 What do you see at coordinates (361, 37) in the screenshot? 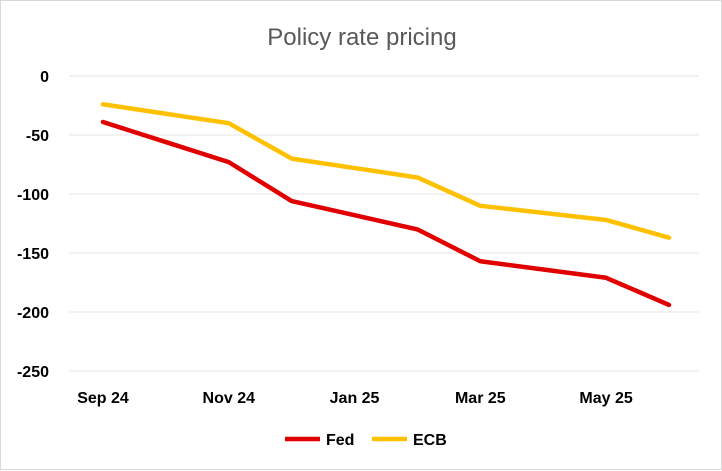
I see `chart-title: Policy rate pricing` at bounding box center [361, 37].